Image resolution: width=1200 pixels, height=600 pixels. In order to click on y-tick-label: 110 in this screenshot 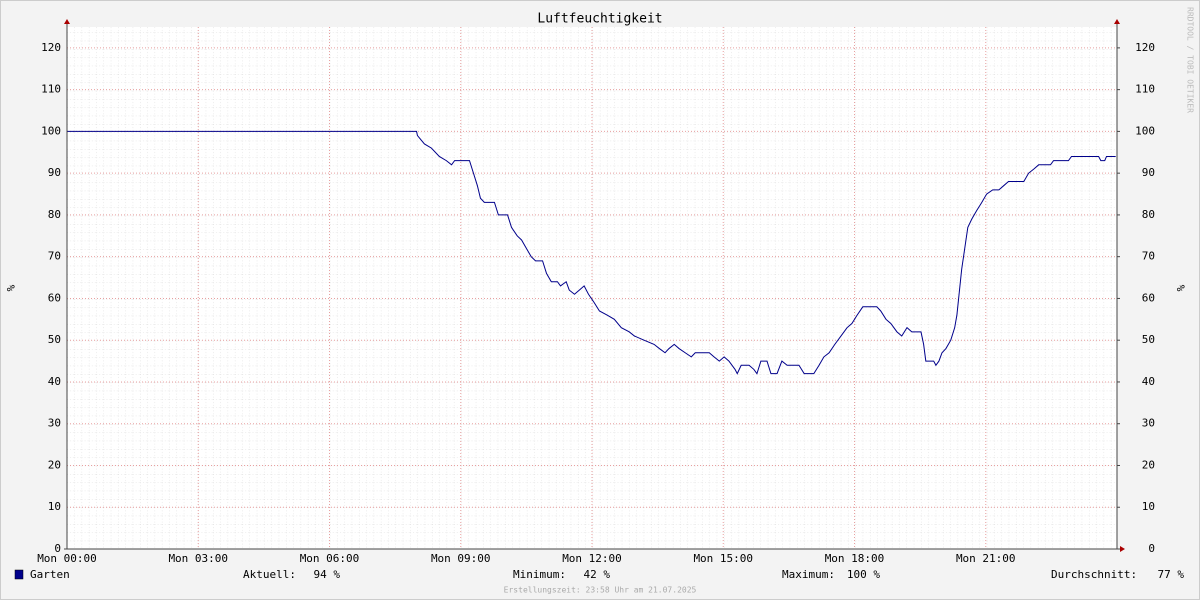, I will do `click(51, 89)`.